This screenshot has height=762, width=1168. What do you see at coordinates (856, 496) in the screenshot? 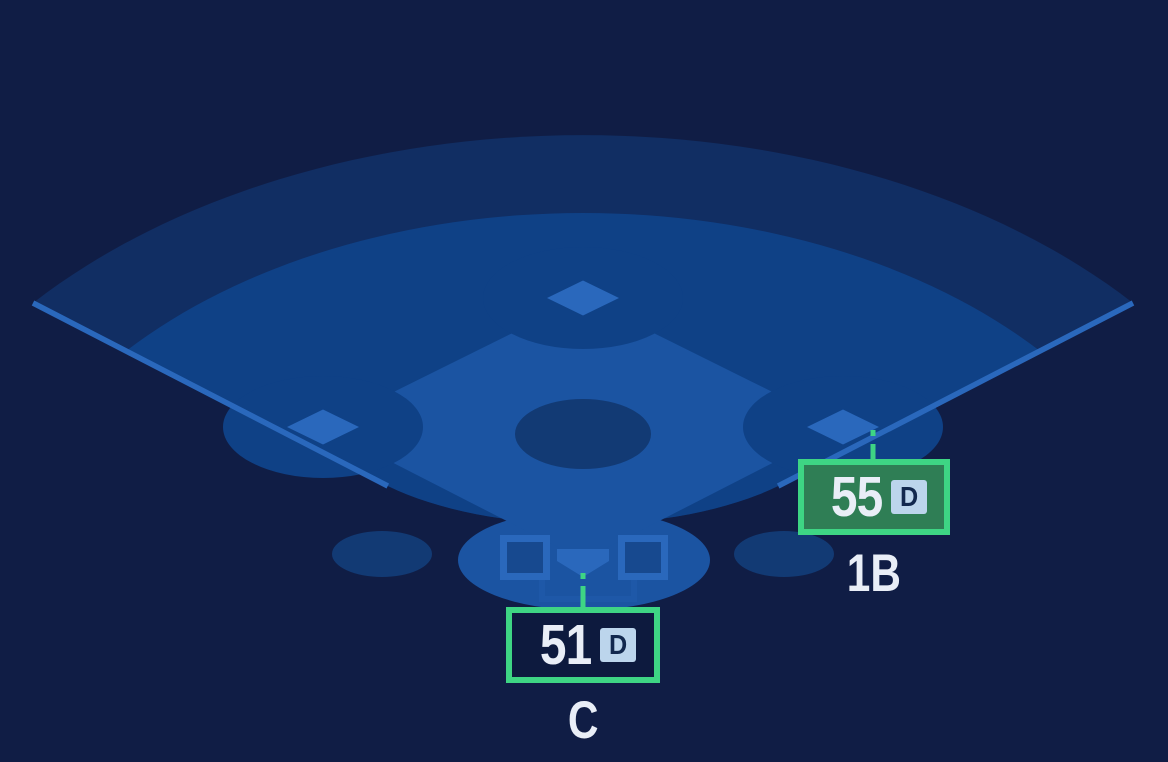
I see `player-number: 55` at bounding box center [856, 496].